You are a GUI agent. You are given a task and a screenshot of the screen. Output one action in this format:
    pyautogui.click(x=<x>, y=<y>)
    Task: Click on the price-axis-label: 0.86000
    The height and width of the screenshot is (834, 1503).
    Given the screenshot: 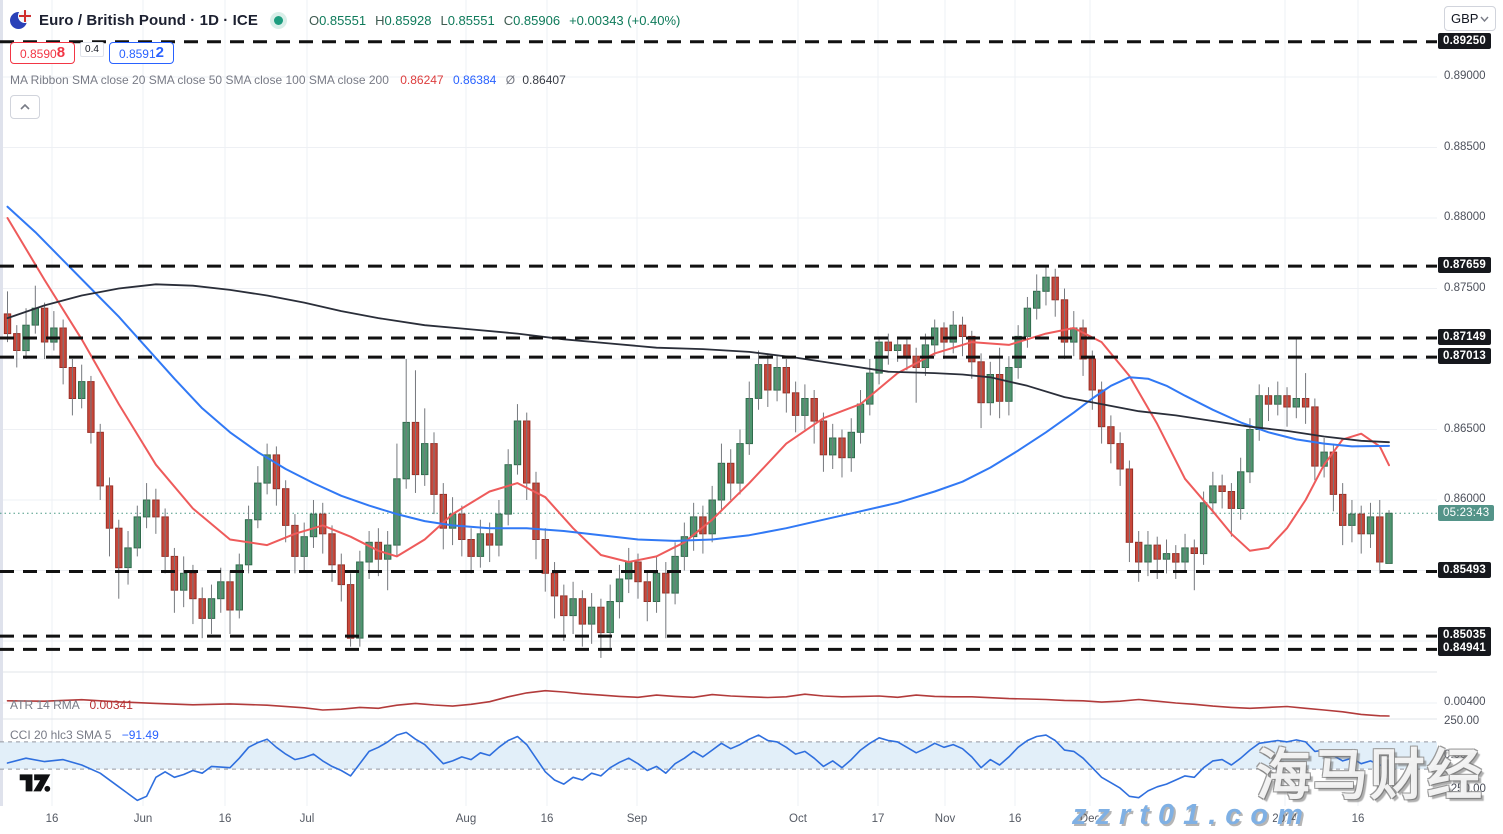 What is the action you would take?
    pyautogui.click(x=1465, y=499)
    